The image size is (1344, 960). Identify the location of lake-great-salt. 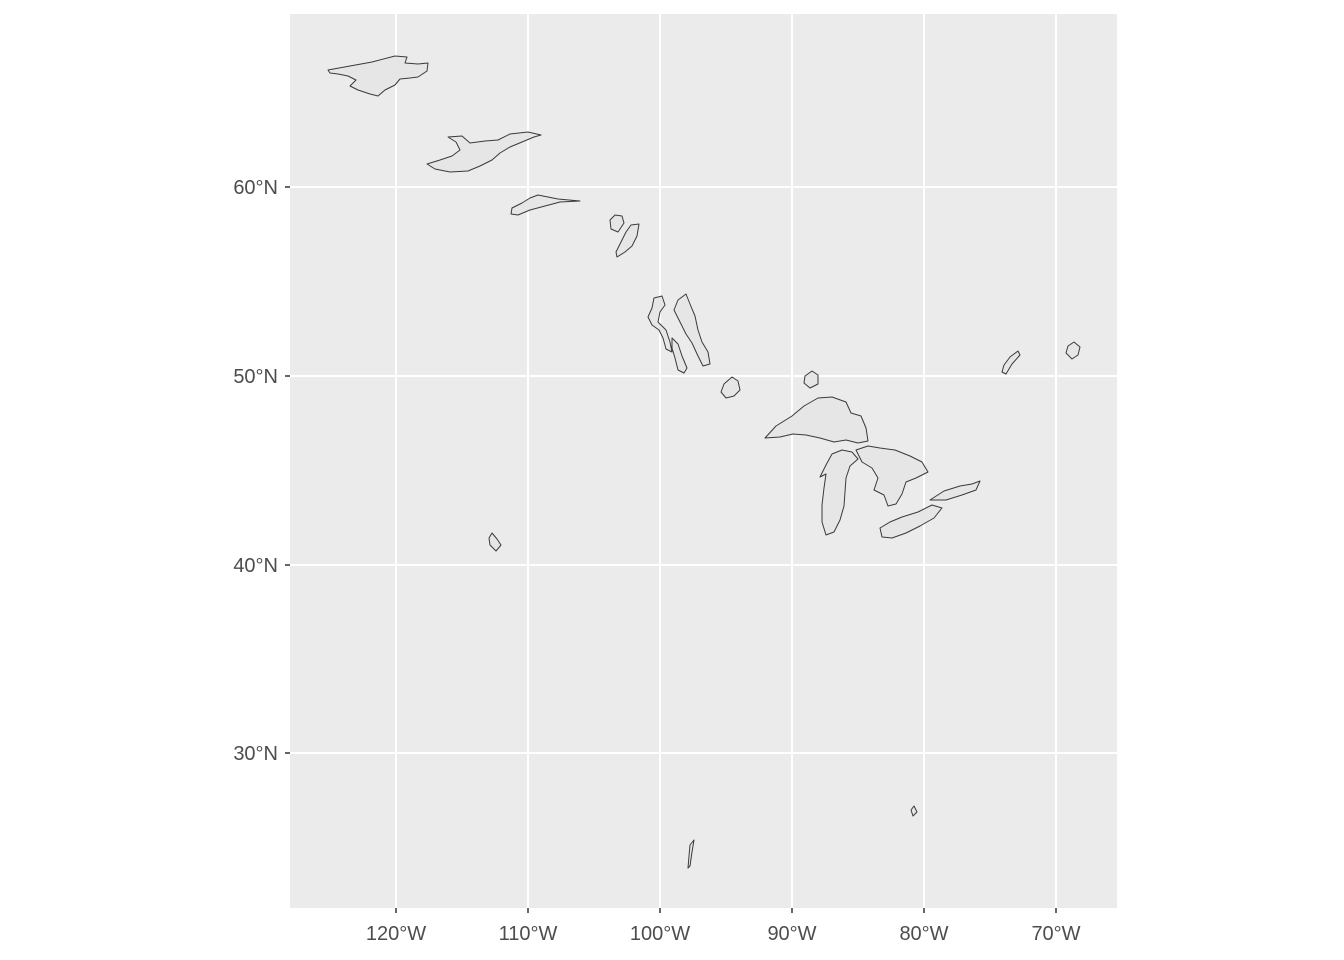
(495, 542).